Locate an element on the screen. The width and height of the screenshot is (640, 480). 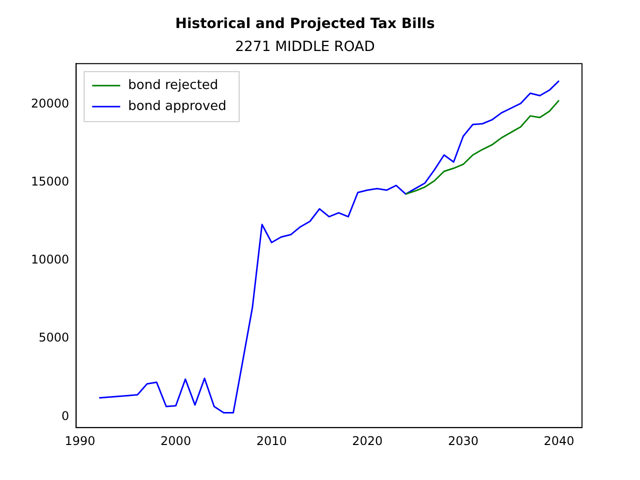
x-tick-label: 2030 is located at coordinates (463, 441).